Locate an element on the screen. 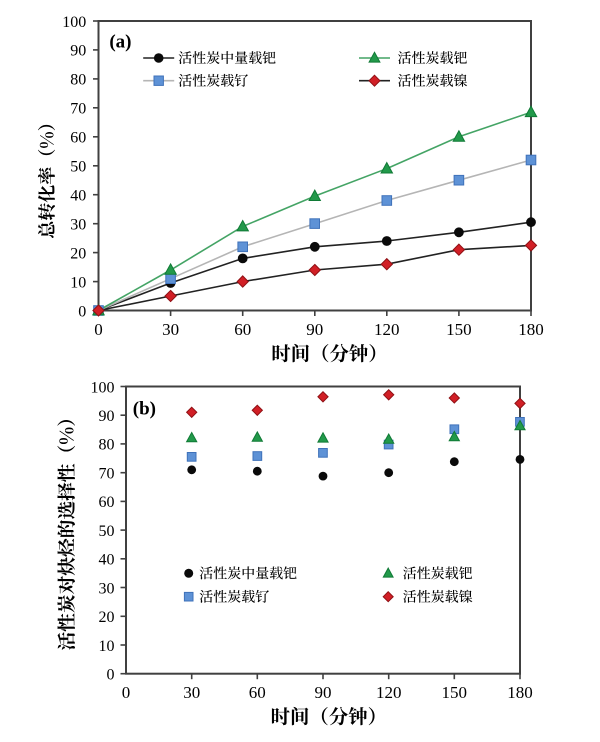  svg-text: (b) is located at coordinates (144, 409).